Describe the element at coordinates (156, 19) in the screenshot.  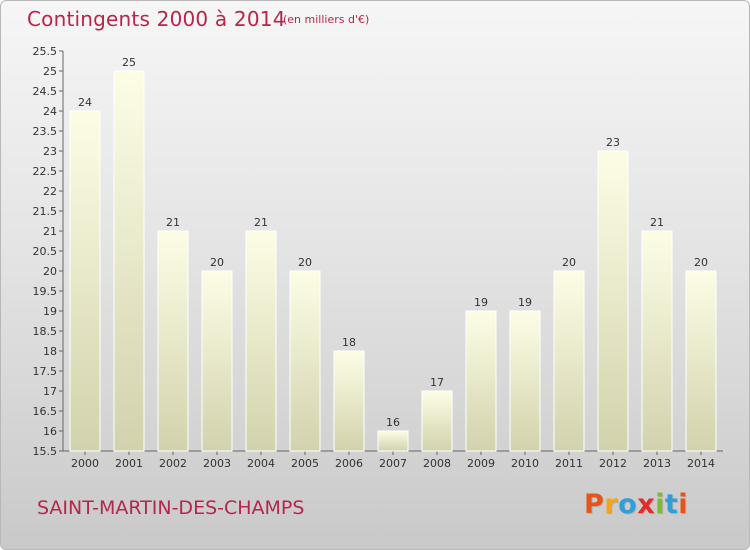
I see `chart-title: Contingents 2000 à 2014` at that location.